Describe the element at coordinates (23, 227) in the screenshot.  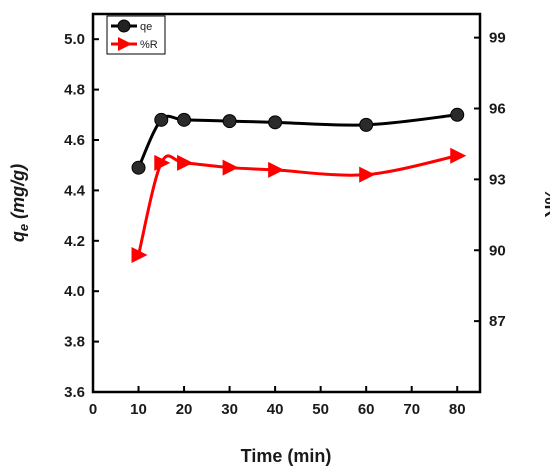
I see `left-y-axis-title-sub: e` at that location.